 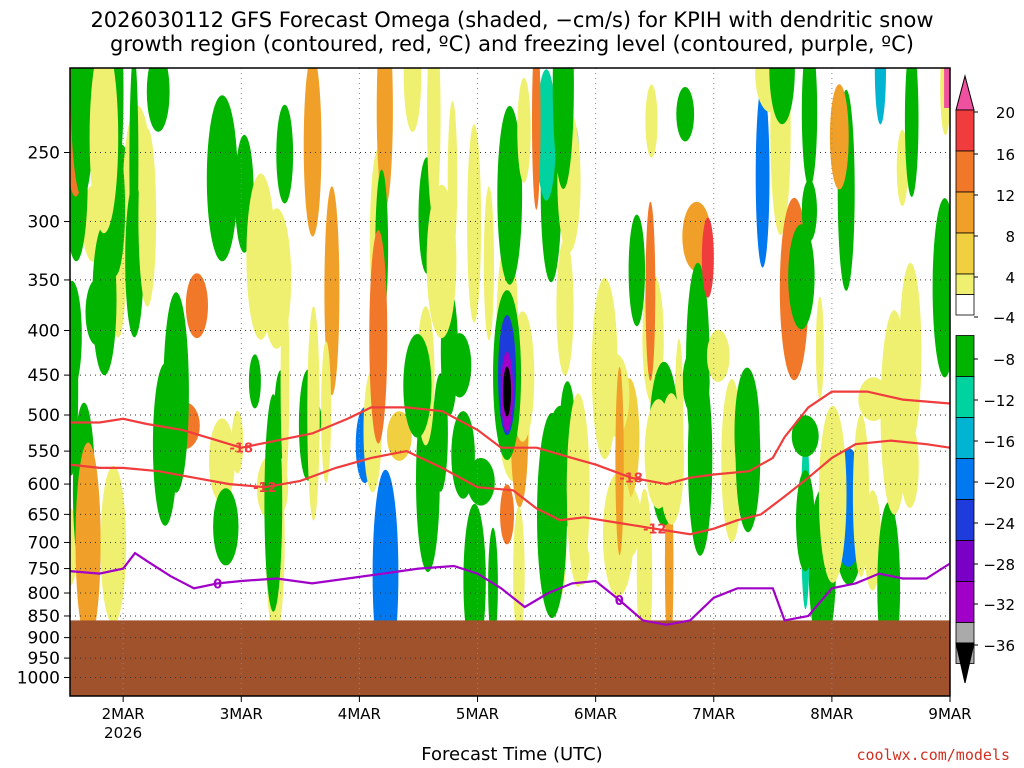 I want to click on y-tick-label: 750, so click(x=44, y=570).